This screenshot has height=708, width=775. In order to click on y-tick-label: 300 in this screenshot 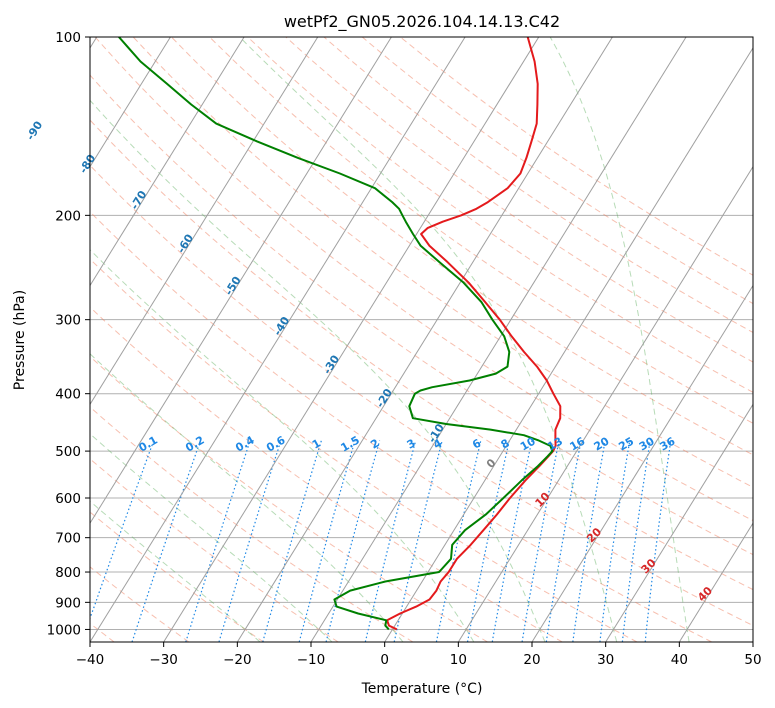, I will do `click(68, 321)`.